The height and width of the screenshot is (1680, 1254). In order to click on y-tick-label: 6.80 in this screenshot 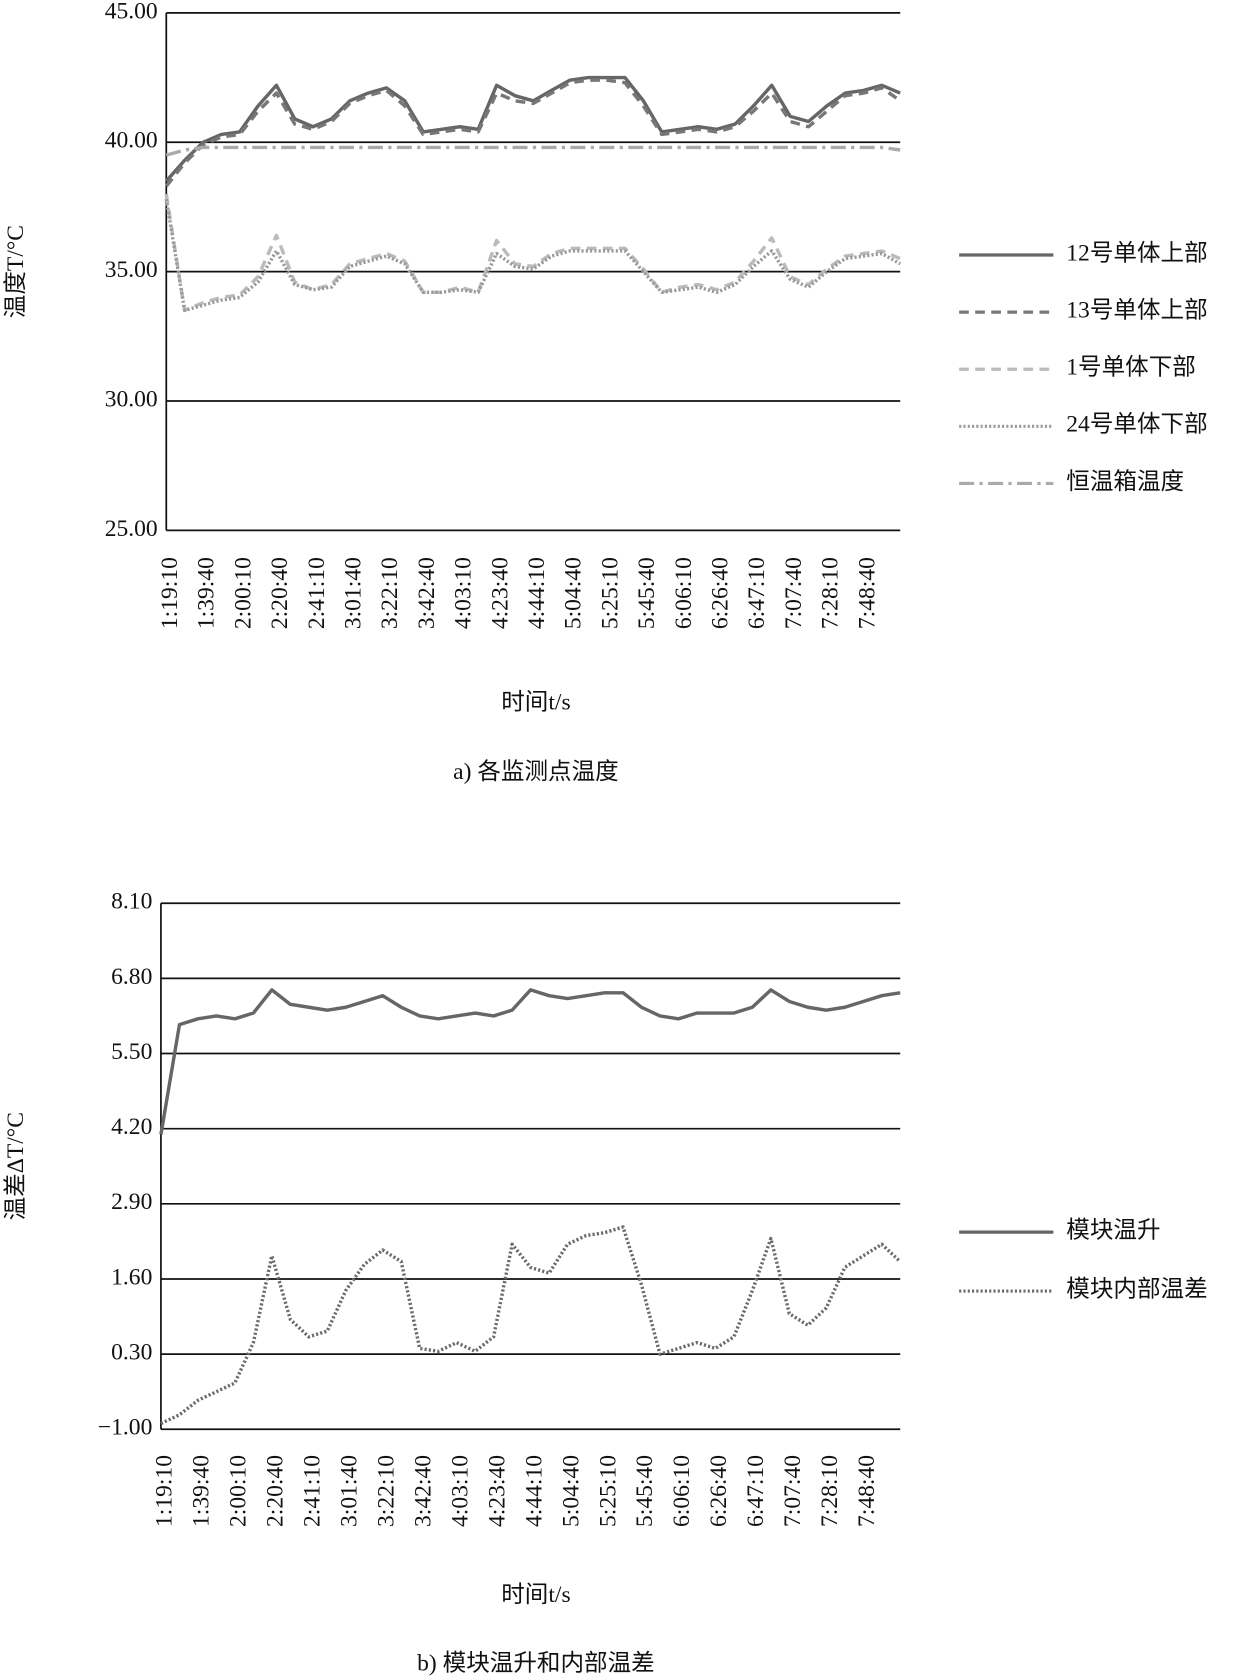, I will do `click(131, 977)`.